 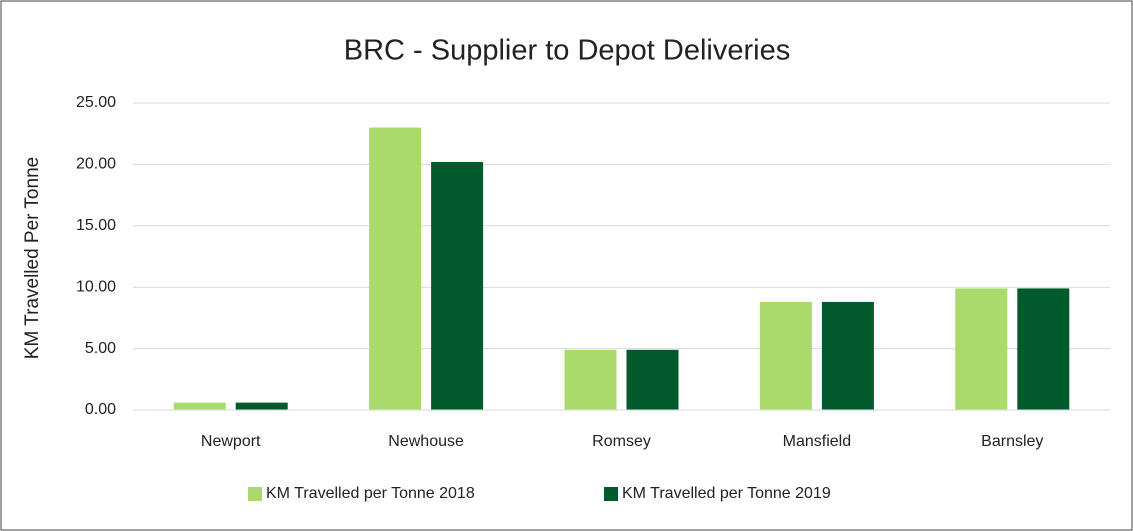 What do you see at coordinates (817, 441) in the screenshot?
I see `x-tick-label: Mansfield` at bounding box center [817, 441].